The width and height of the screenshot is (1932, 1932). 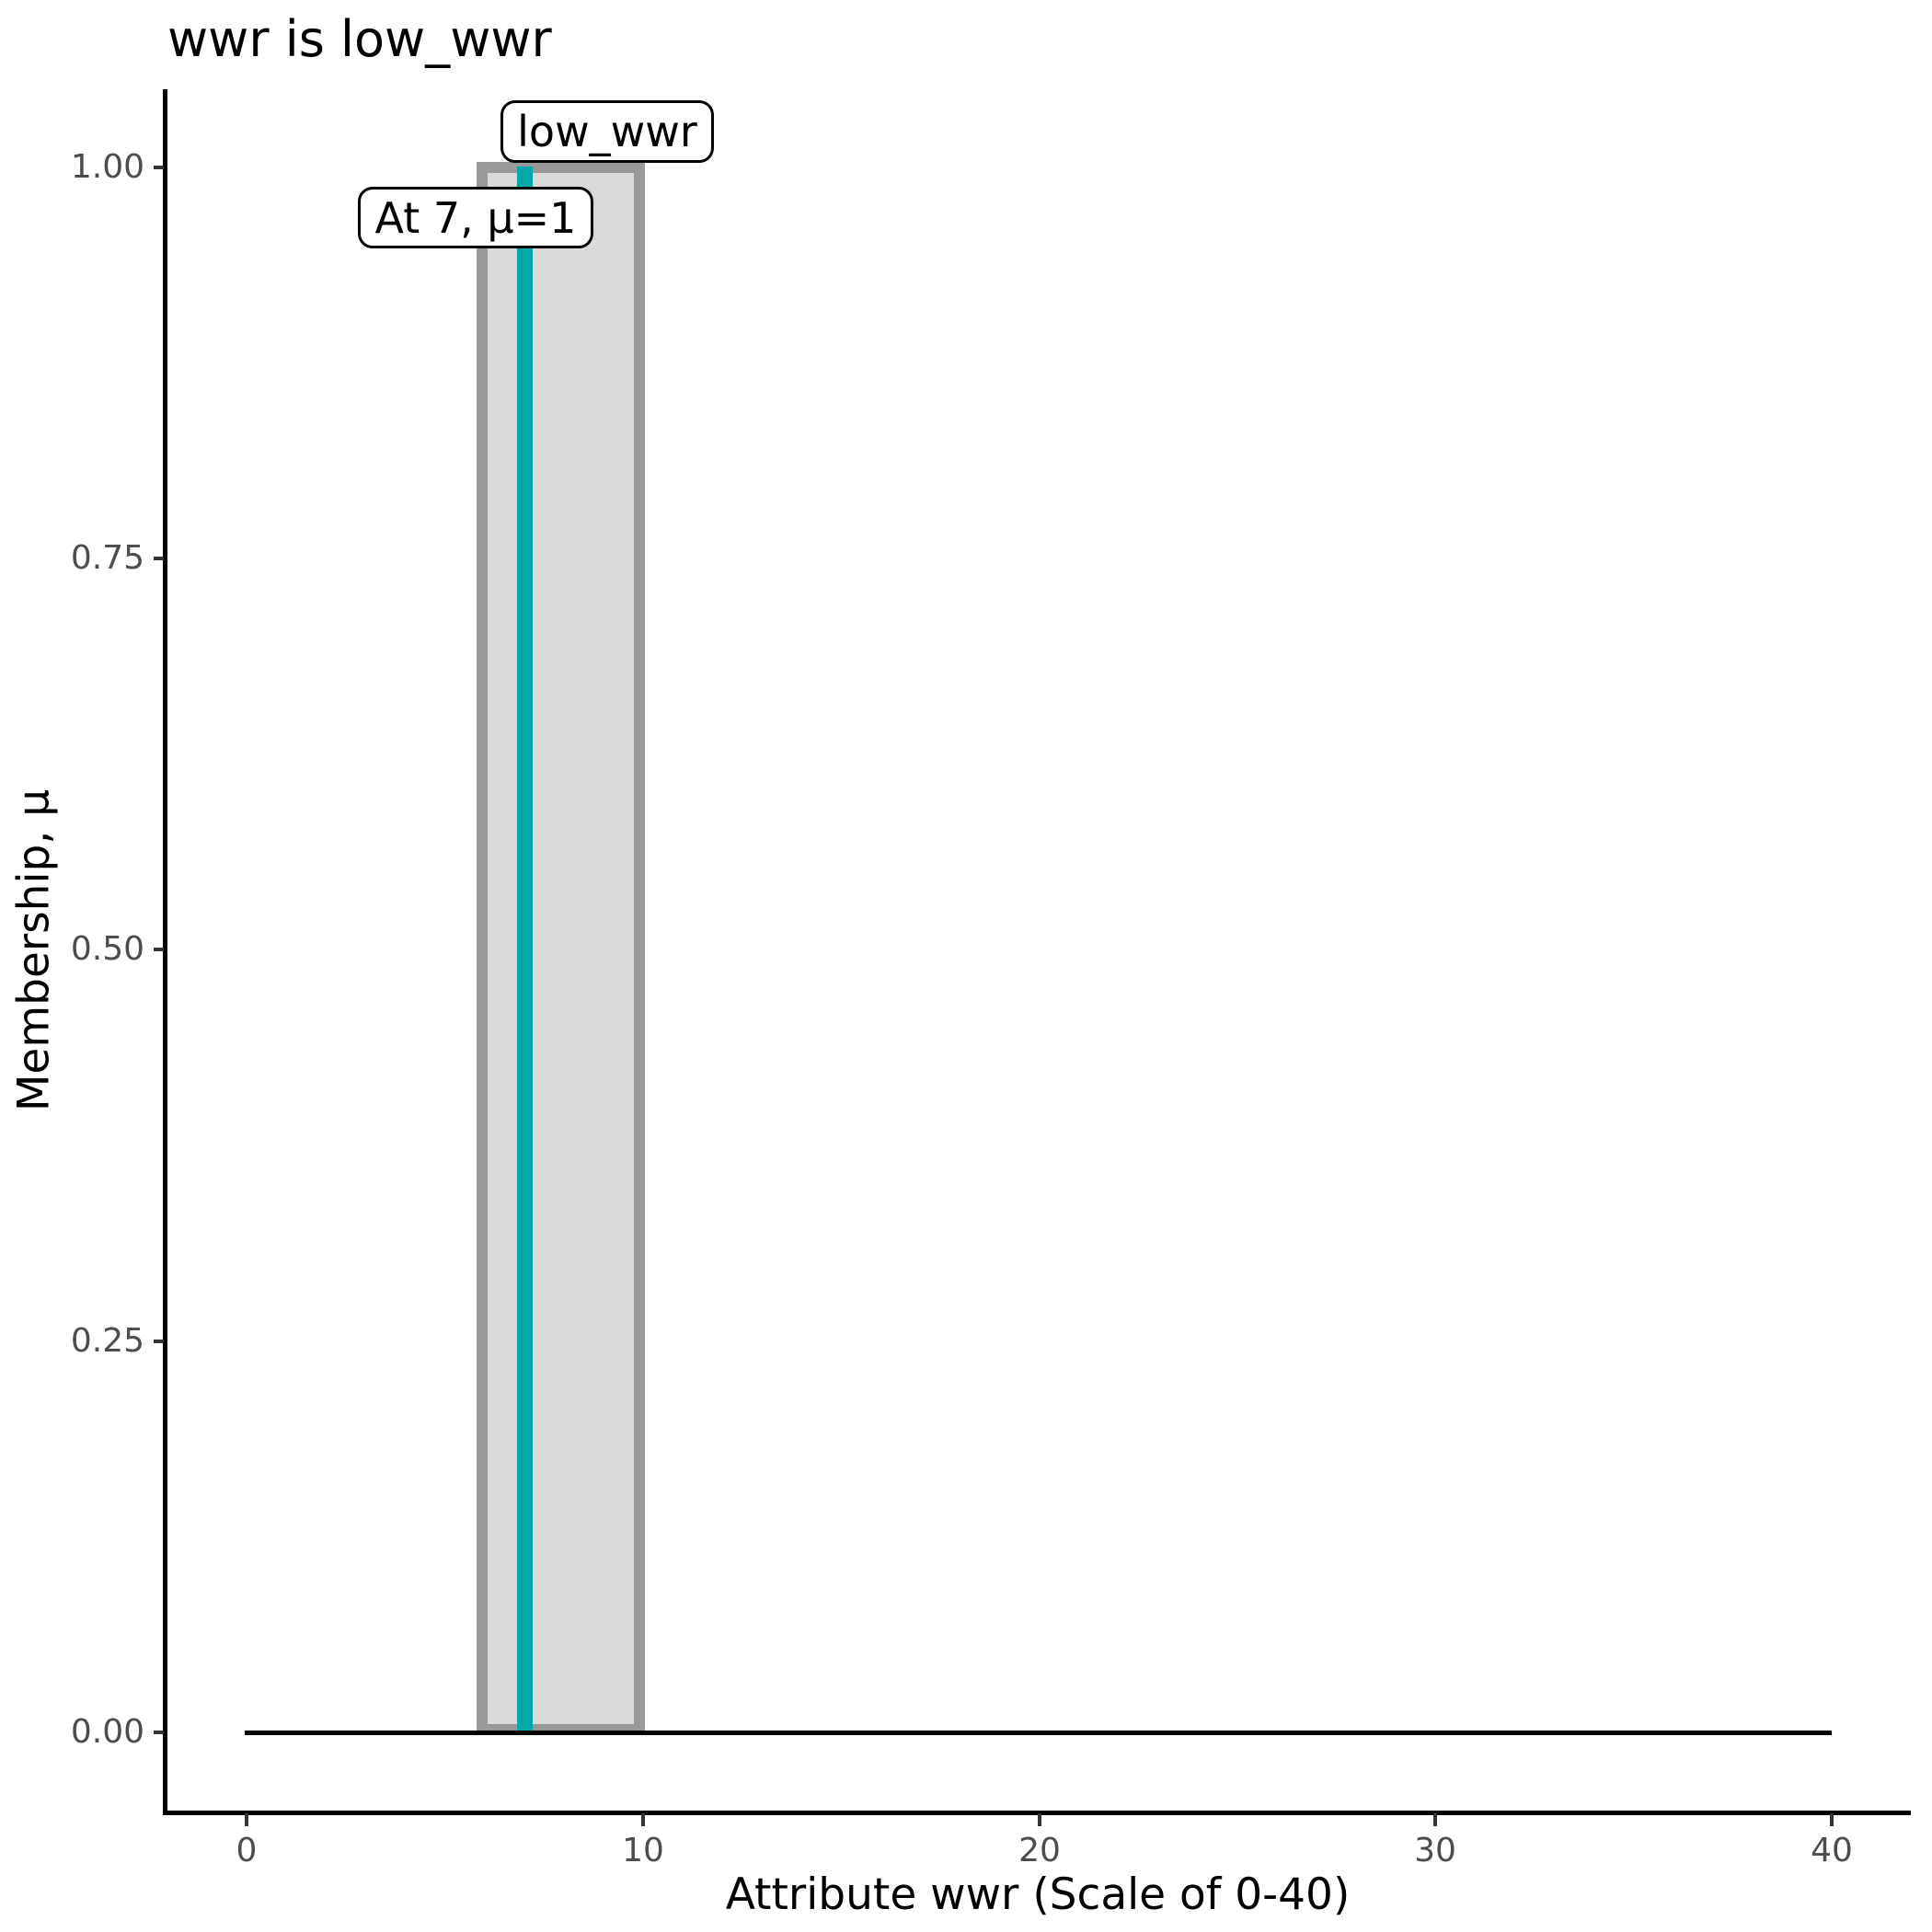 I want to click on y-tick-label: 0.00, so click(x=107, y=1732).